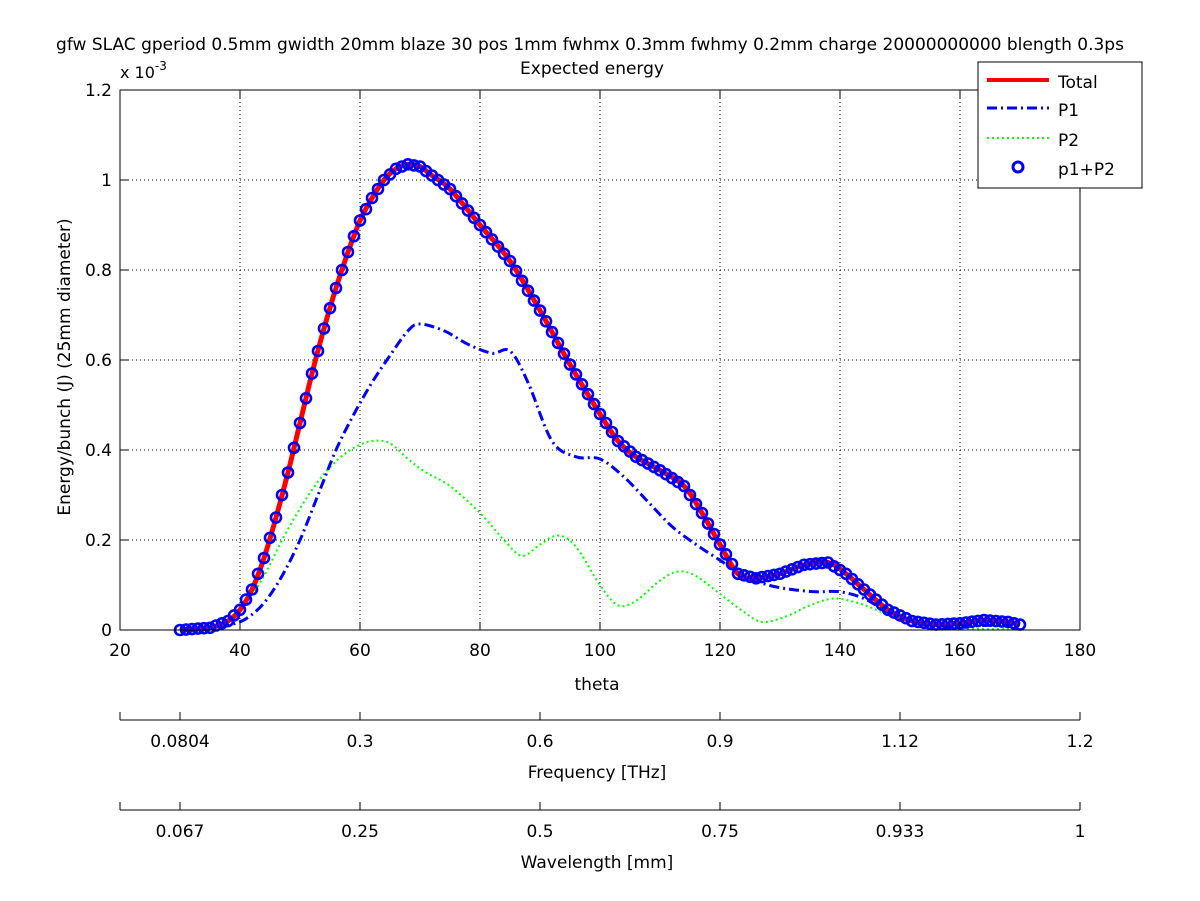 The width and height of the screenshot is (1200, 901). What do you see at coordinates (719, 742) in the screenshot?
I see `secondary-axis-tick-label: 0.9` at bounding box center [719, 742].